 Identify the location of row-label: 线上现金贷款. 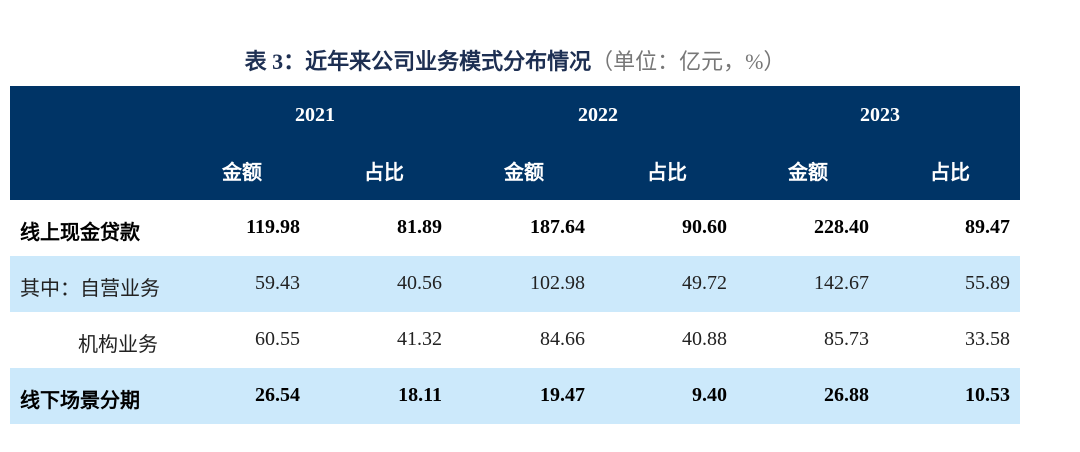
(80, 233).